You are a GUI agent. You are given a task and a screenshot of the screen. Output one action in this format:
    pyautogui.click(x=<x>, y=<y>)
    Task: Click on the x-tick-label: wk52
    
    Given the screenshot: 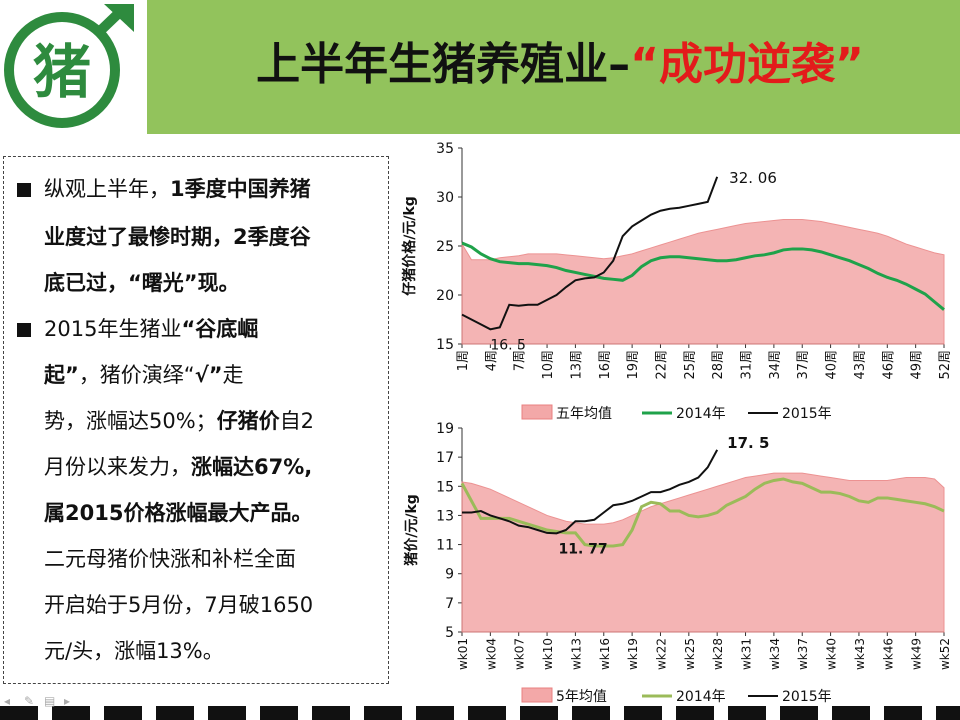 What is the action you would take?
    pyautogui.click(x=945, y=654)
    